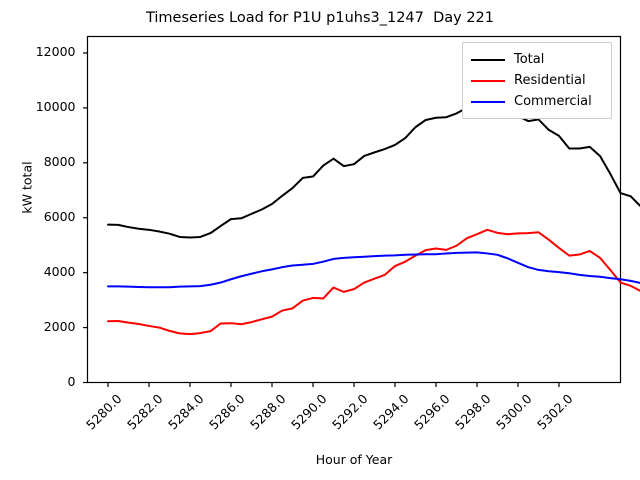 The height and width of the screenshot is (480, 640). What do you see at coordinates (59, 326) in the screenshot?
I see `y-tick-label: 2000` at bounding box center [59, 326].